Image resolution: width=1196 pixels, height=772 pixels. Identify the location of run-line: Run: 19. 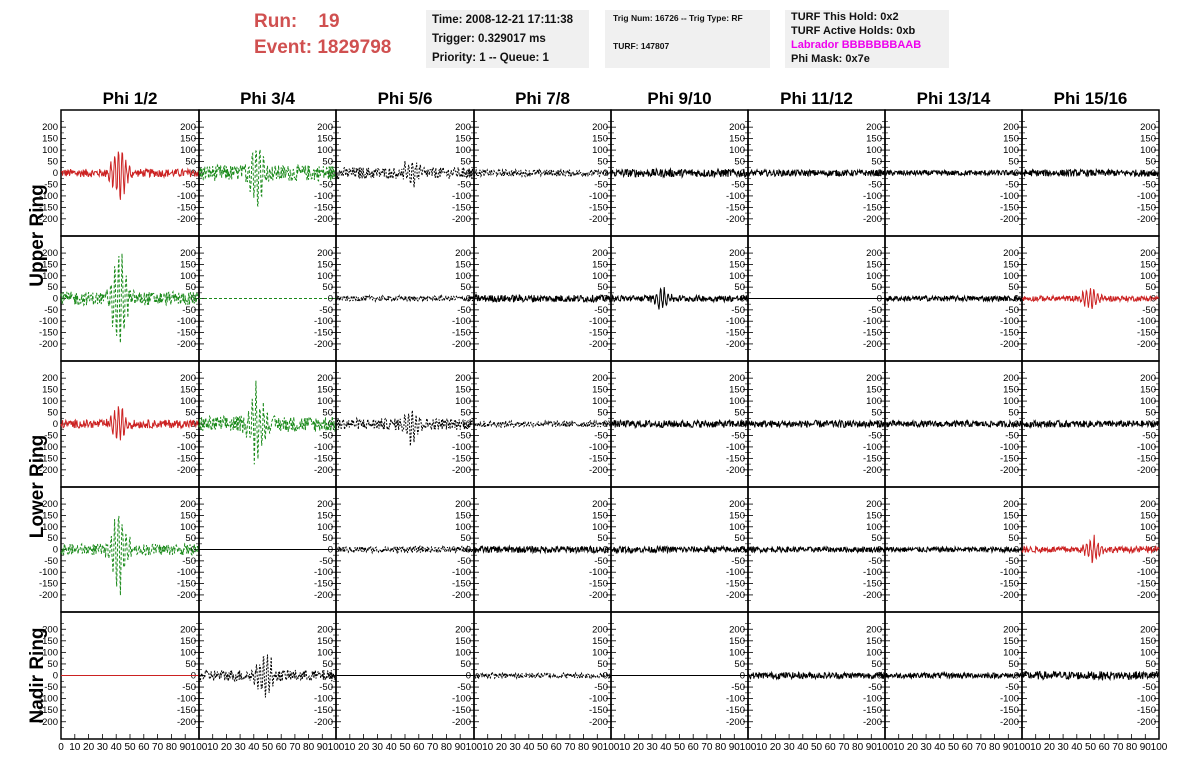
(322, 22).